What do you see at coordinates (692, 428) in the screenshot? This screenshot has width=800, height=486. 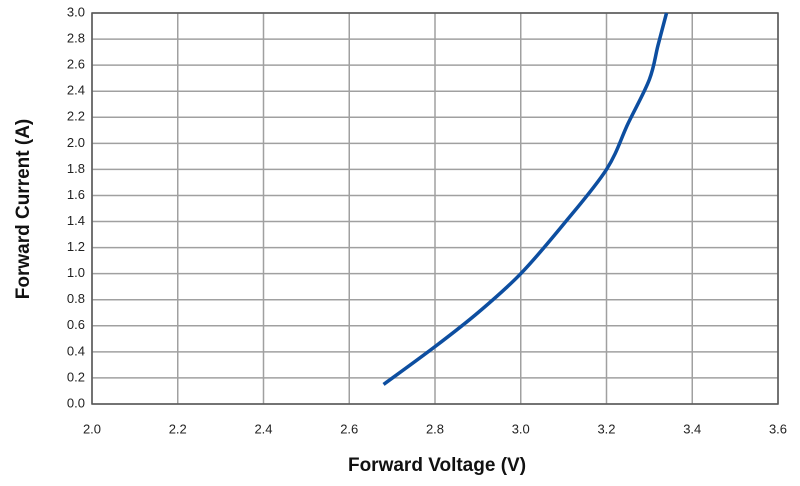 I see `x-tick-label: 3.4` at bounding box center [692, 428].